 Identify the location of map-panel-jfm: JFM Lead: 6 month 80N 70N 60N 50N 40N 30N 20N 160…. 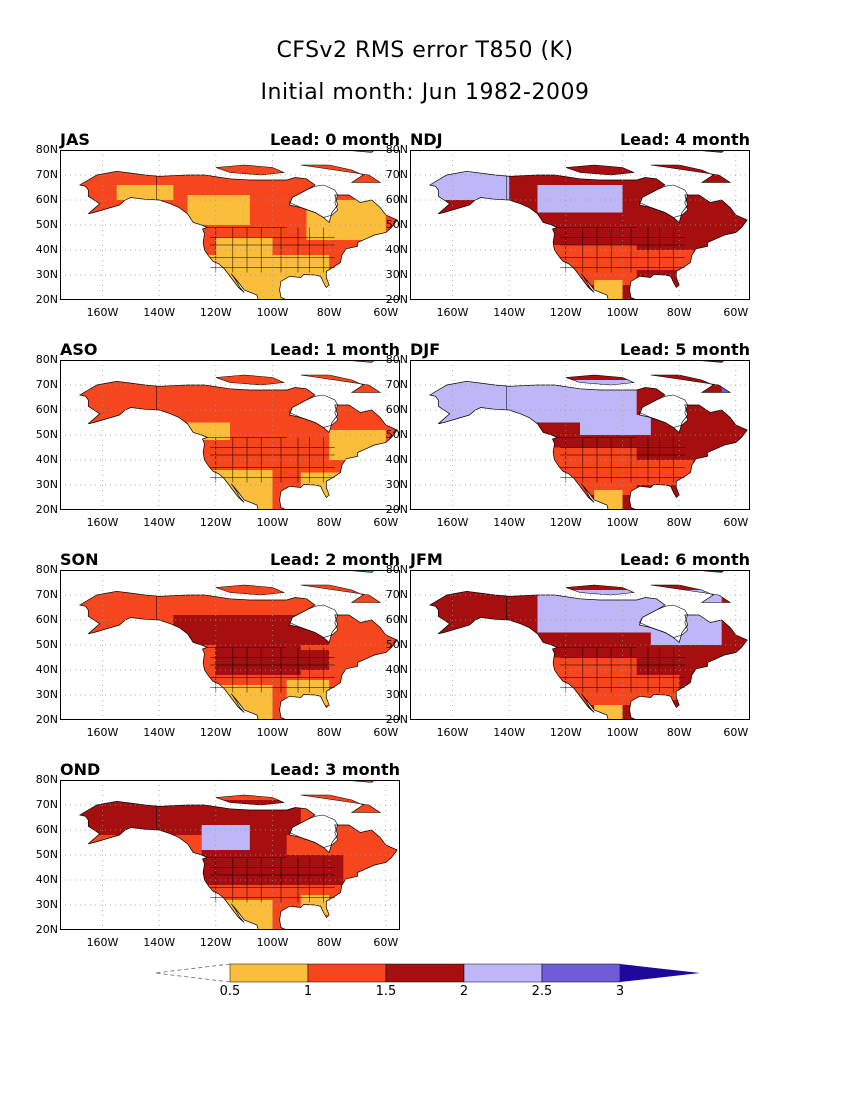
(568, 650).